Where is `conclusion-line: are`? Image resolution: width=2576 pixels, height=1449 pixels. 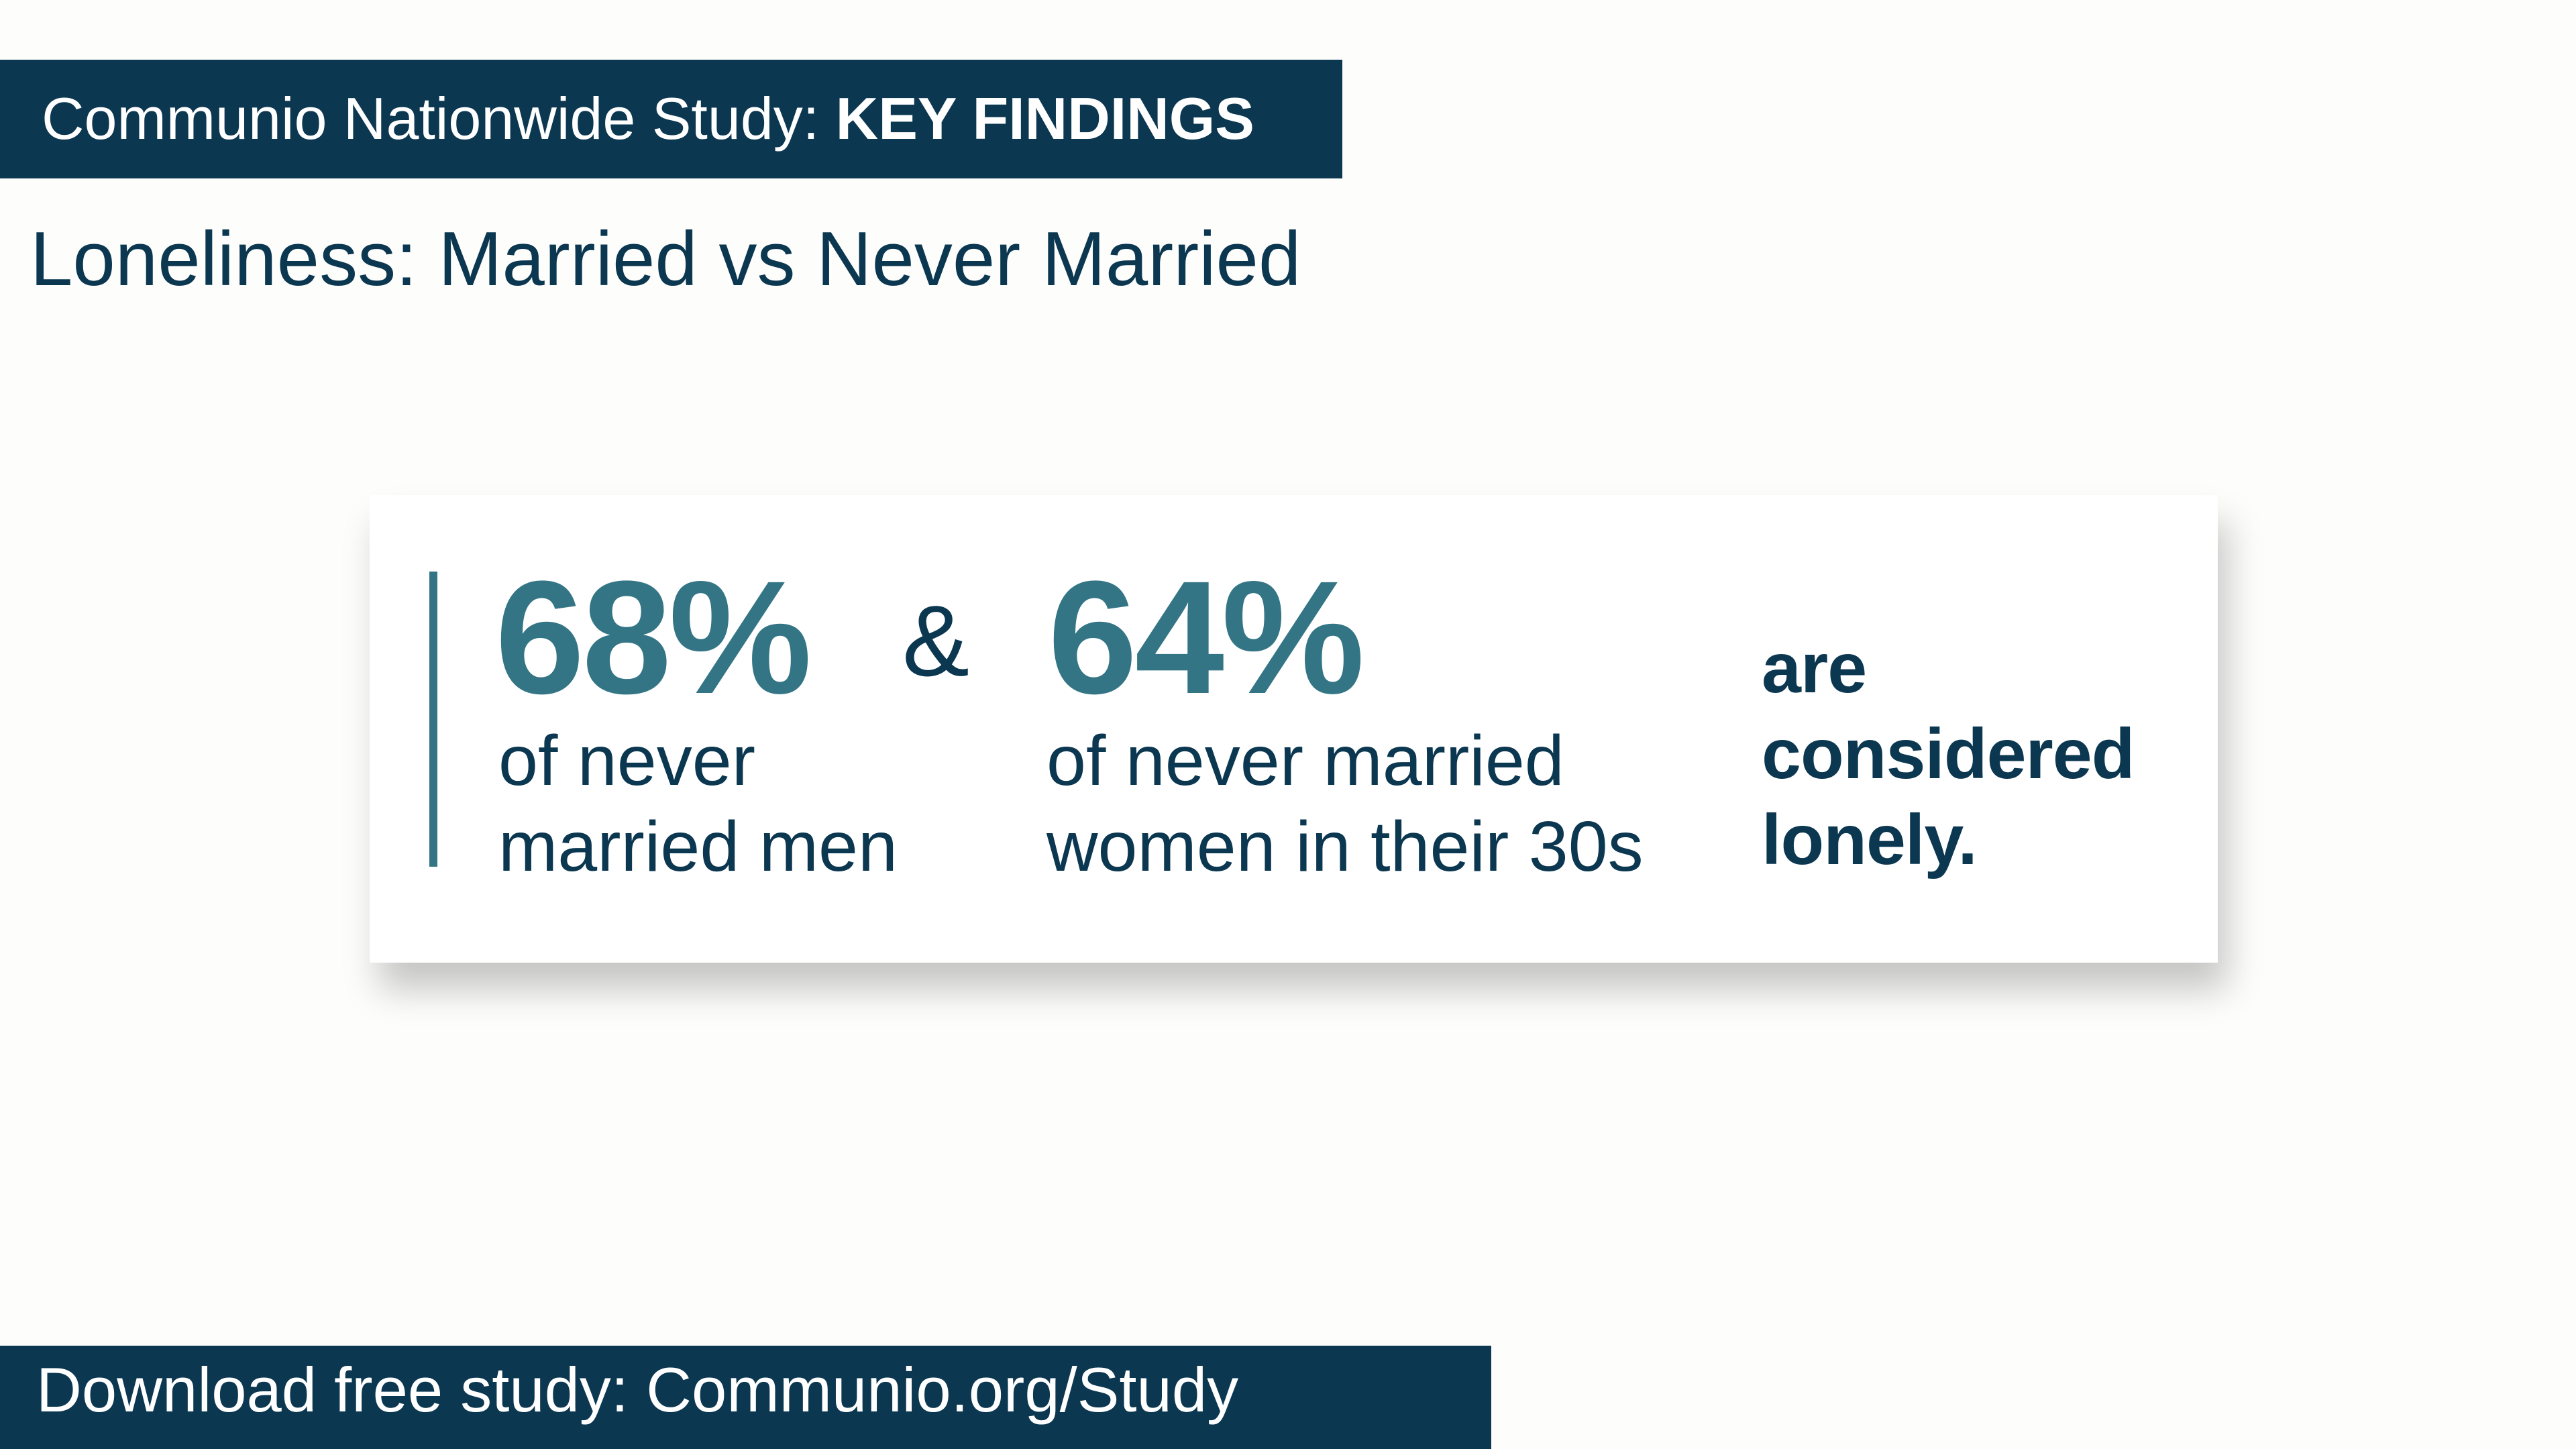 conclusion-line: are is located at coordinates (1814, 668).